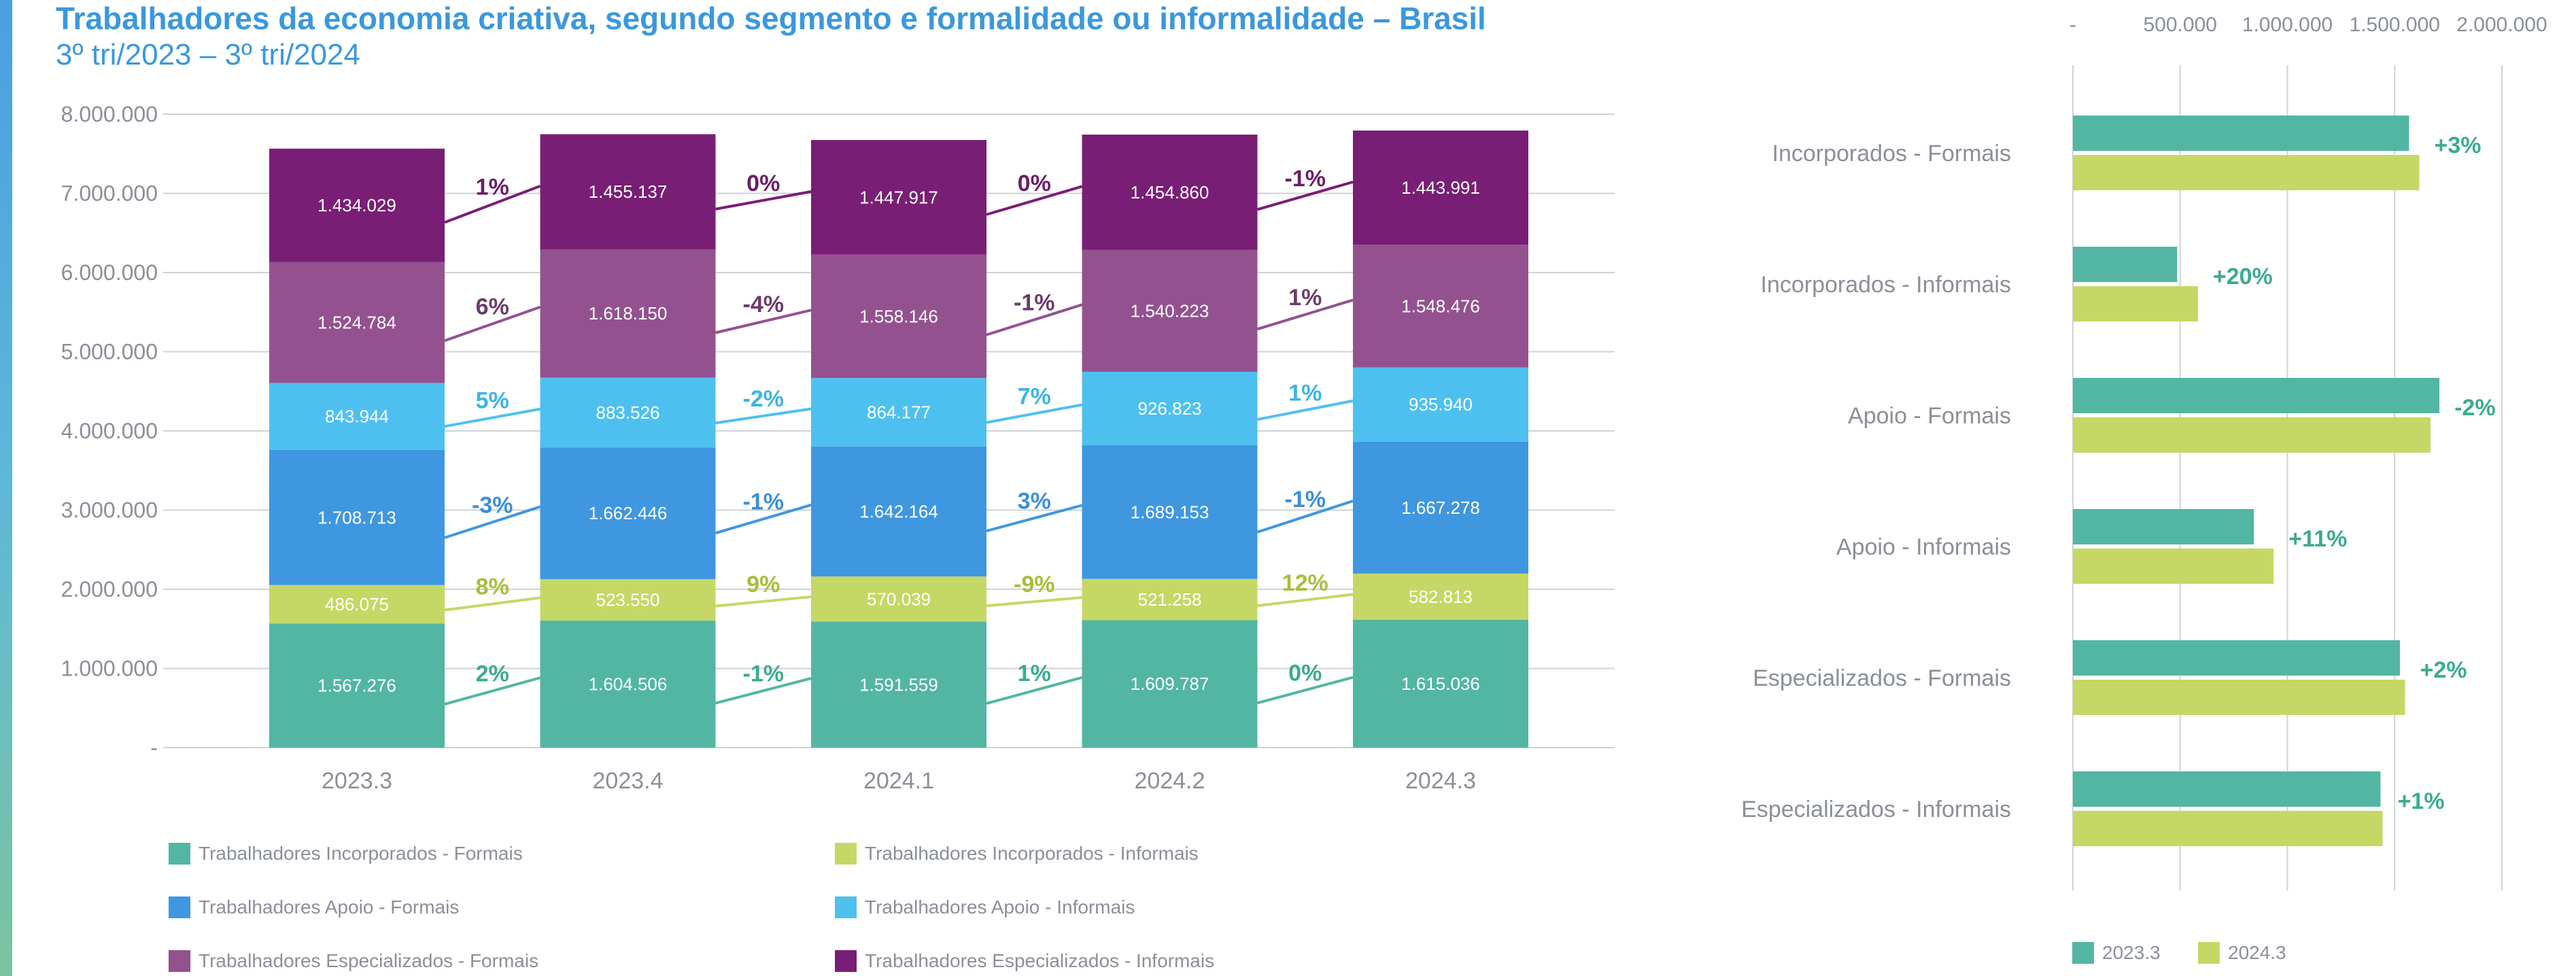 Image resolution: width=2576 pixels, height=976 pixels. I want to click on y-tick-label: 1.000.000, so click(109, 669).